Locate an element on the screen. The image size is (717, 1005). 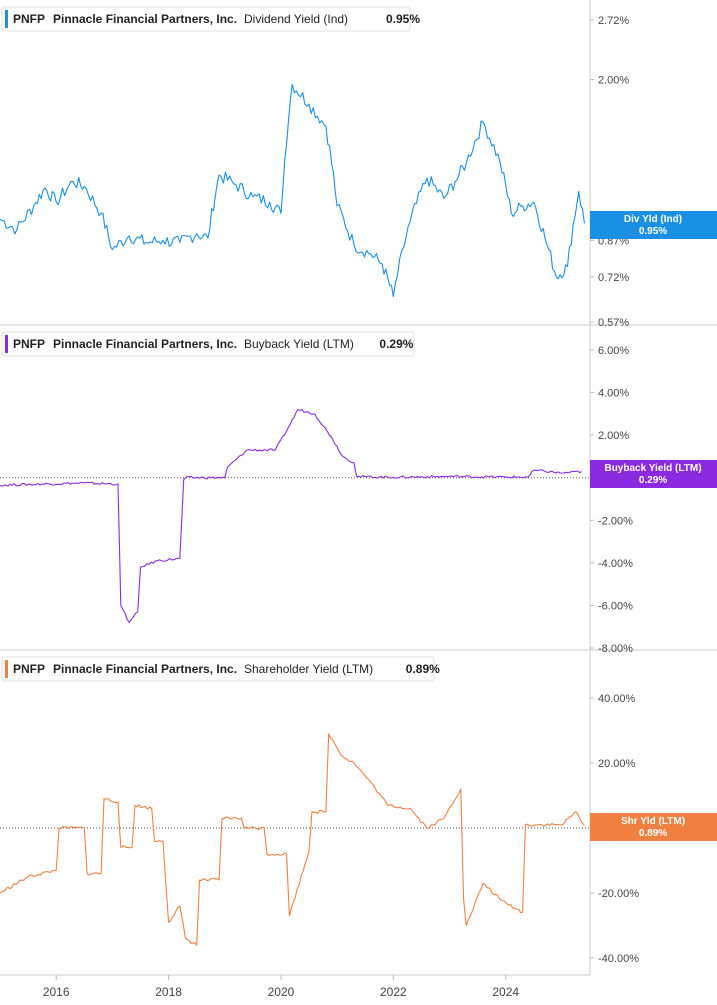
metric-value: 0.89% is located at coordinates (423, 669).